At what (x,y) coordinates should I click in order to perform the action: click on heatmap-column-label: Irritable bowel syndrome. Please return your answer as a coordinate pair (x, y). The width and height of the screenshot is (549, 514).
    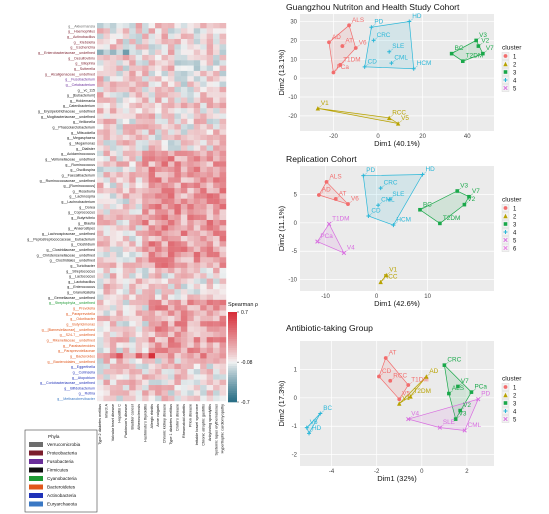
    Looking at the image, I should click on (197, 424).